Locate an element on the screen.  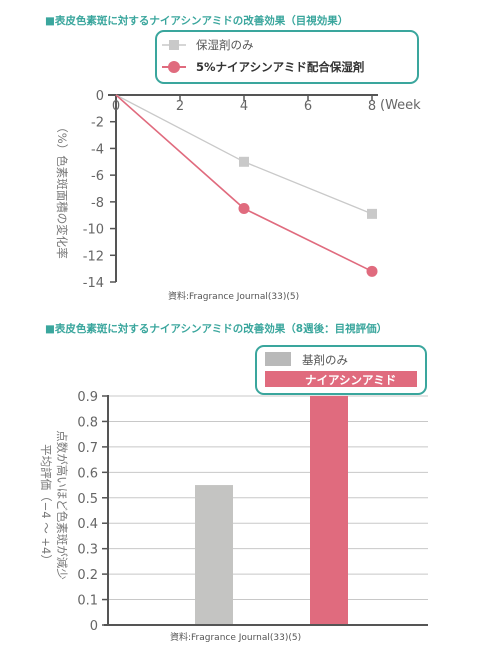
chart2-legend-label-2: ナイアシンアミド is located at coordinates (350, 380).